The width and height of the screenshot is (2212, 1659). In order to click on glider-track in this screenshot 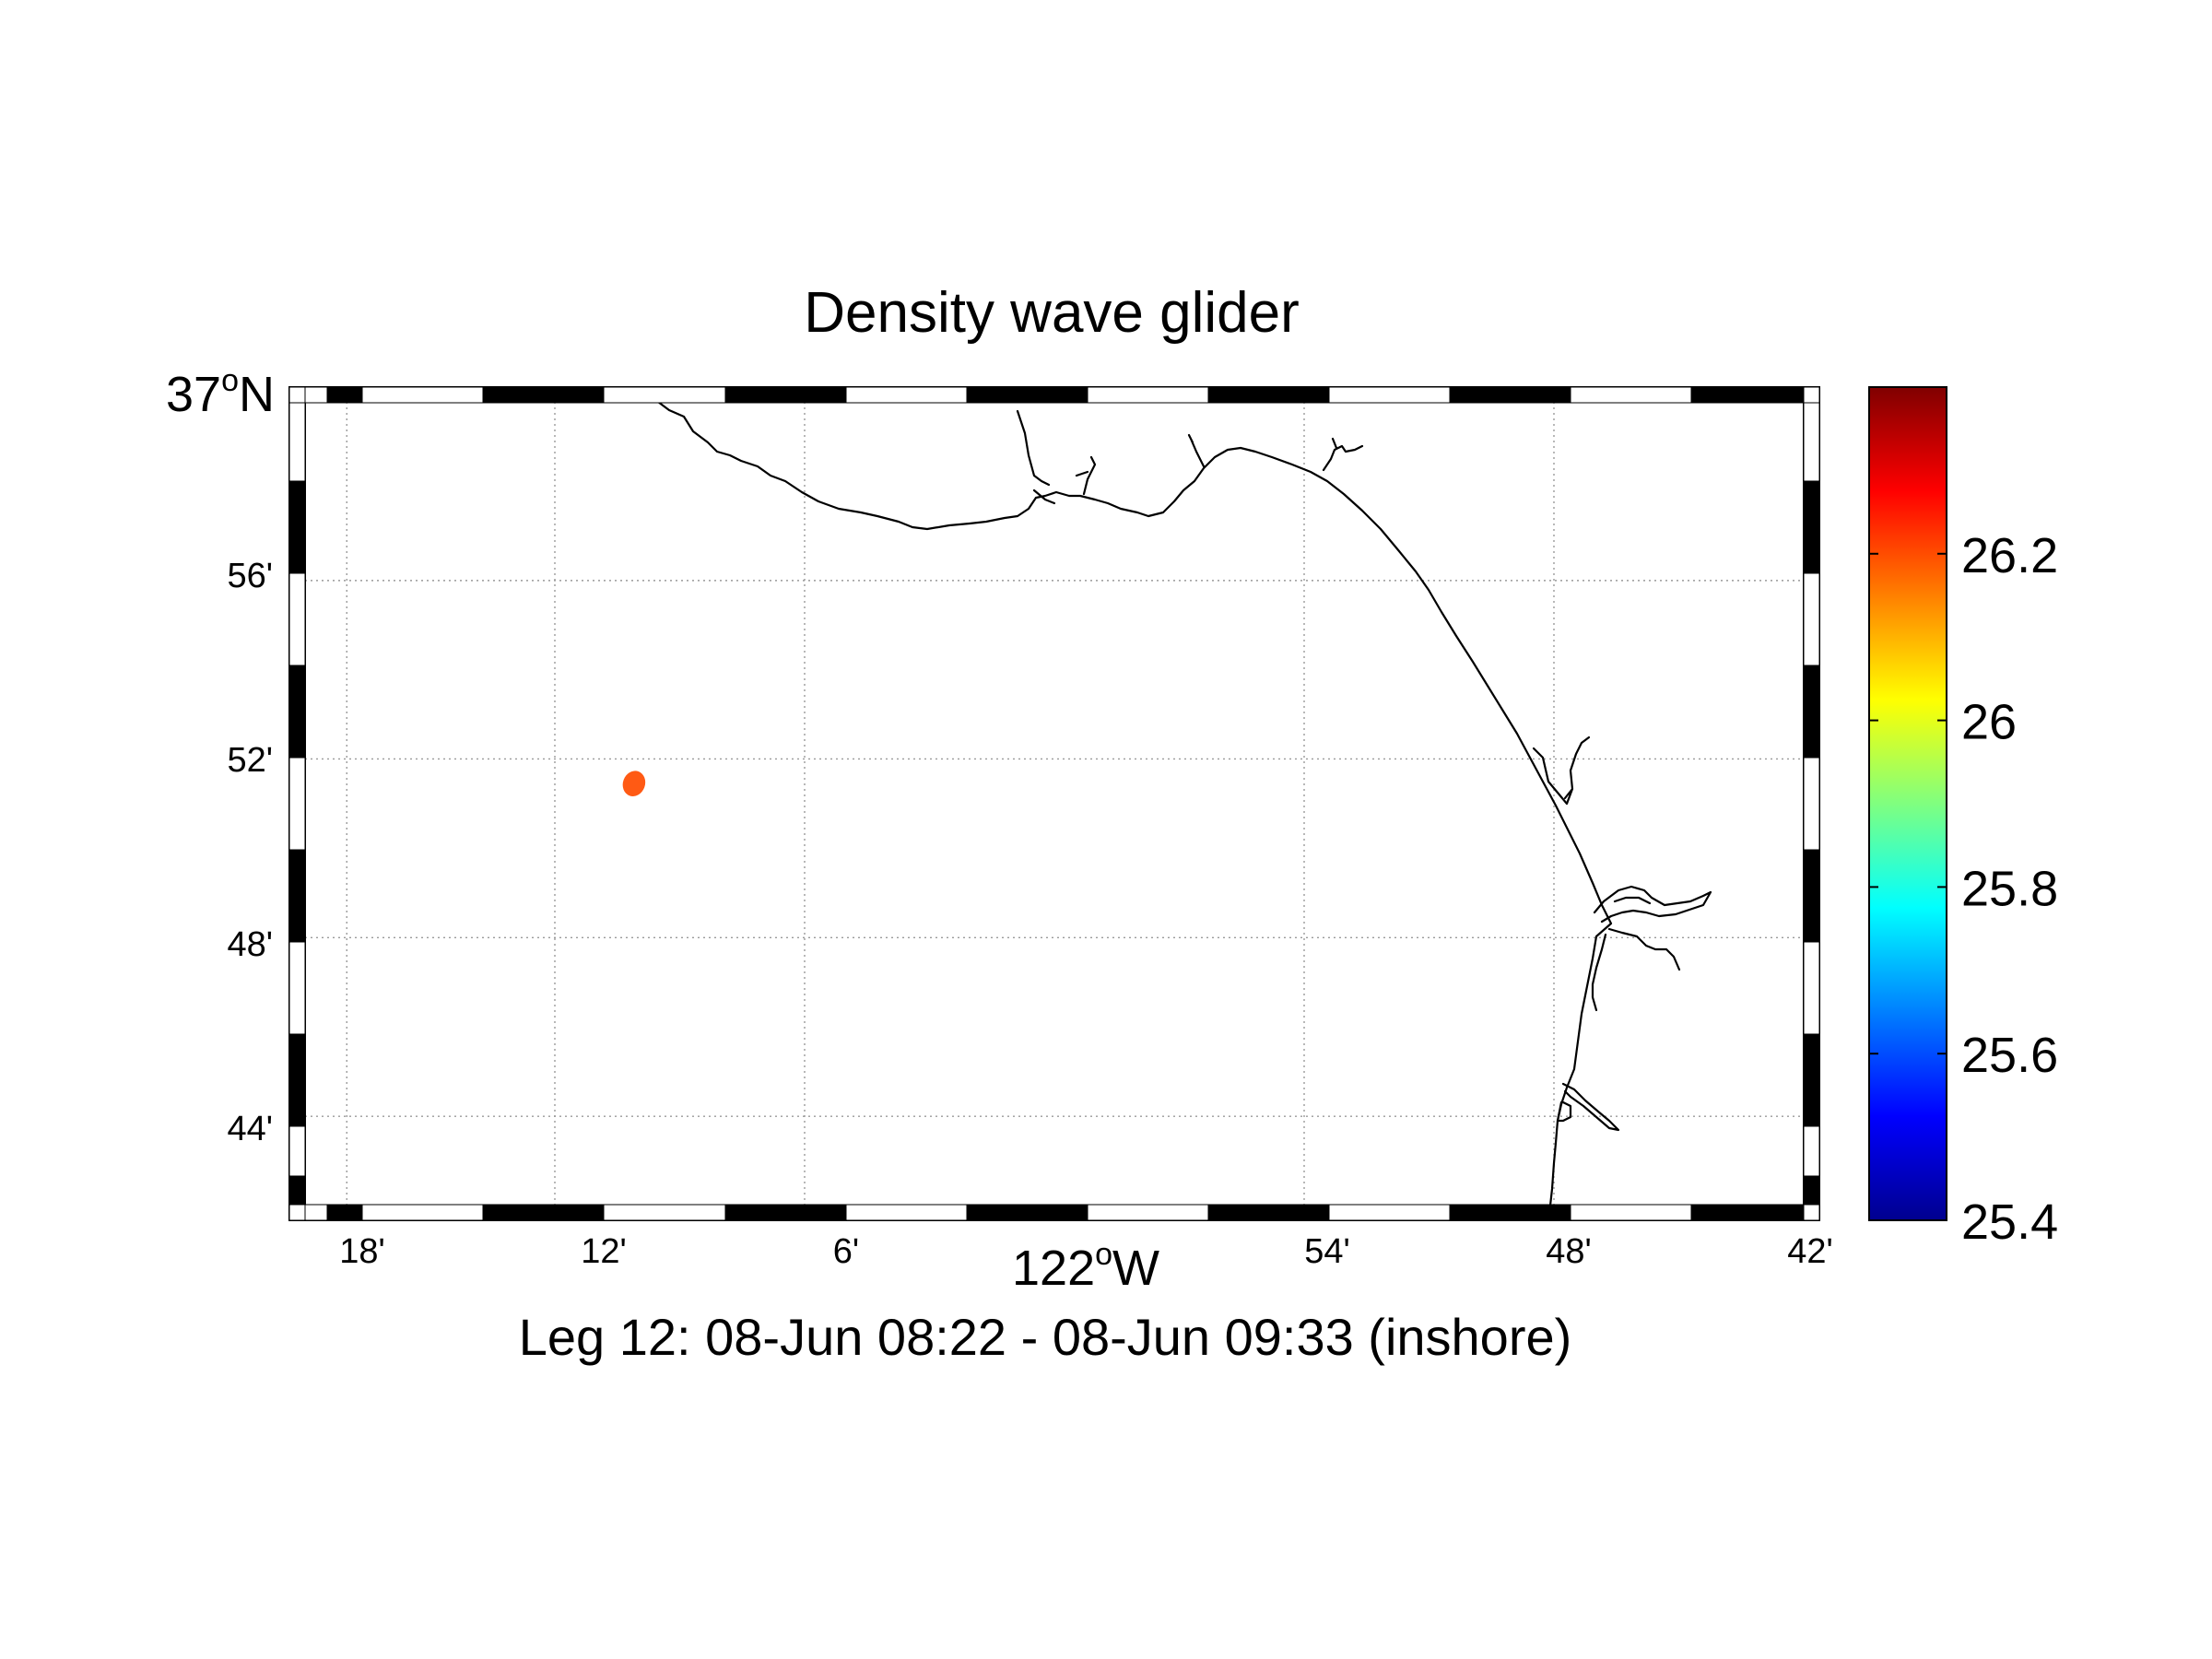, I will do `click(634, 783)`.